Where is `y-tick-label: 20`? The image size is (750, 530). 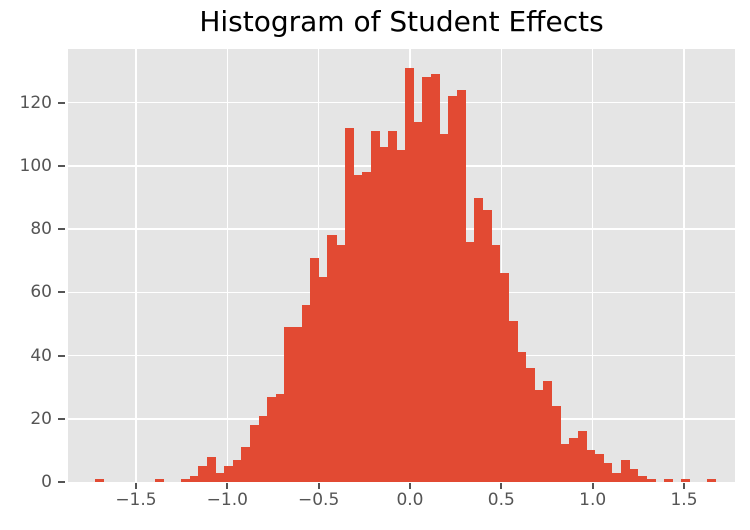 y-tick-label: 20 is located at coordinates (41, 418).